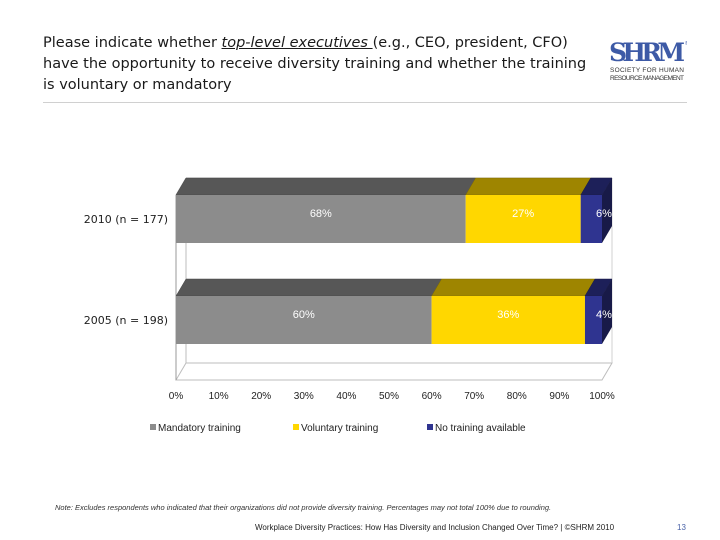  I want to click on legend-label: Mandatory training, so click(199, 428).